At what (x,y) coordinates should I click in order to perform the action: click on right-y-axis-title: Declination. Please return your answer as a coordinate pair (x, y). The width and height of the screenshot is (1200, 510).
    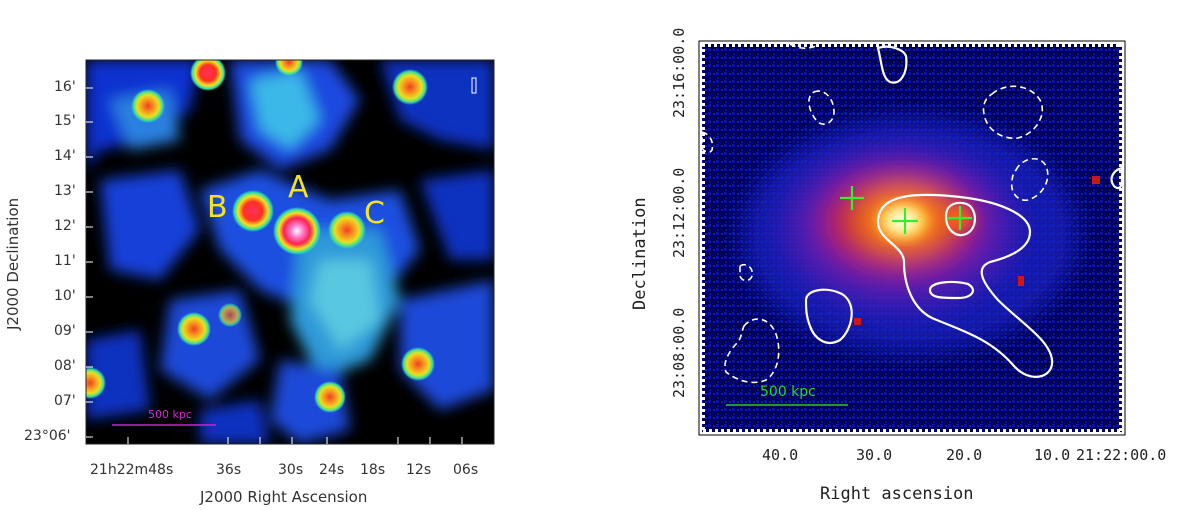
    Looking at the image, I should click on (640, 253).